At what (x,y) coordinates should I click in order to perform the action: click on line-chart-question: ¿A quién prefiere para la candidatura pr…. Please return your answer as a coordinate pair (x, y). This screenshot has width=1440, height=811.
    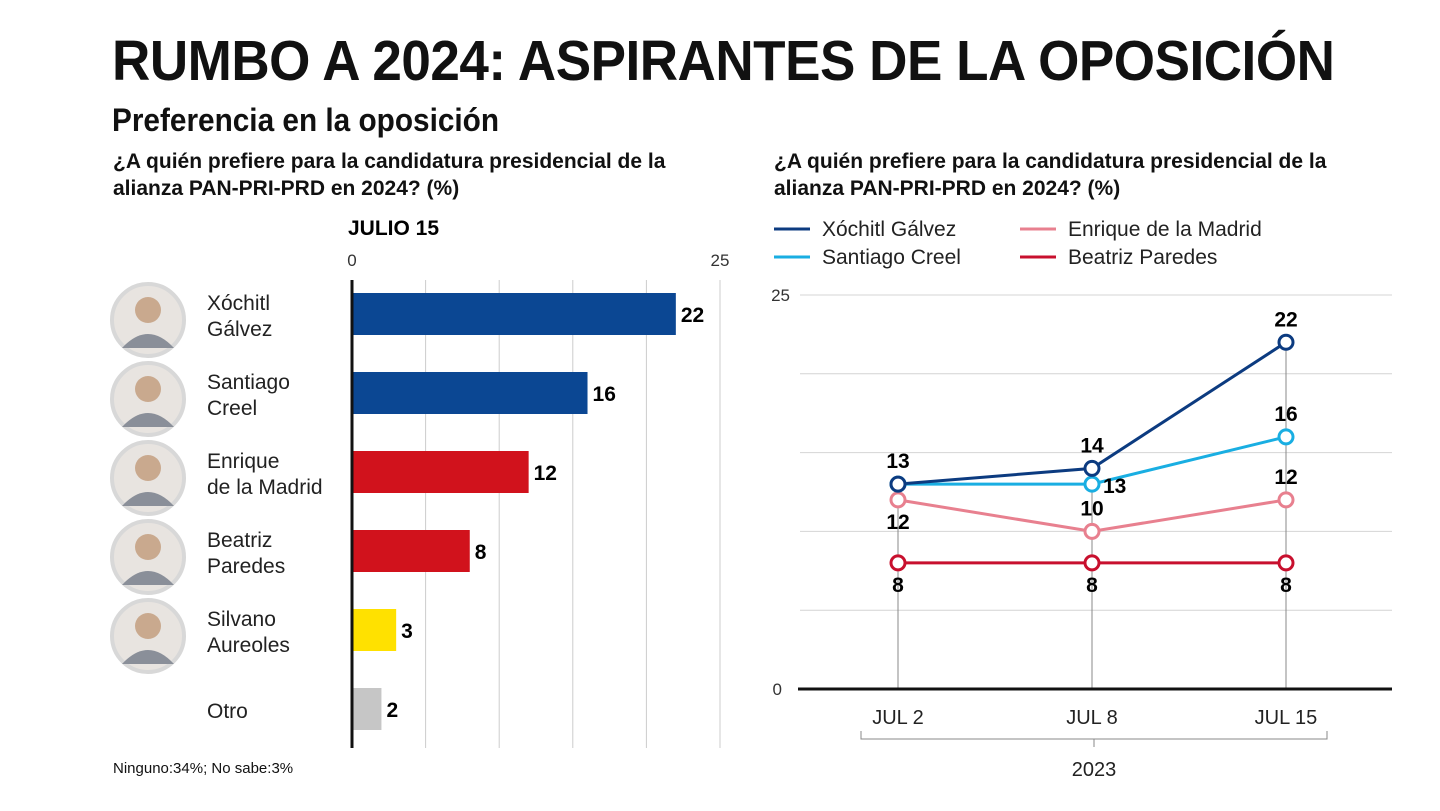
    Looking at the image, I should click on (1050, 175).